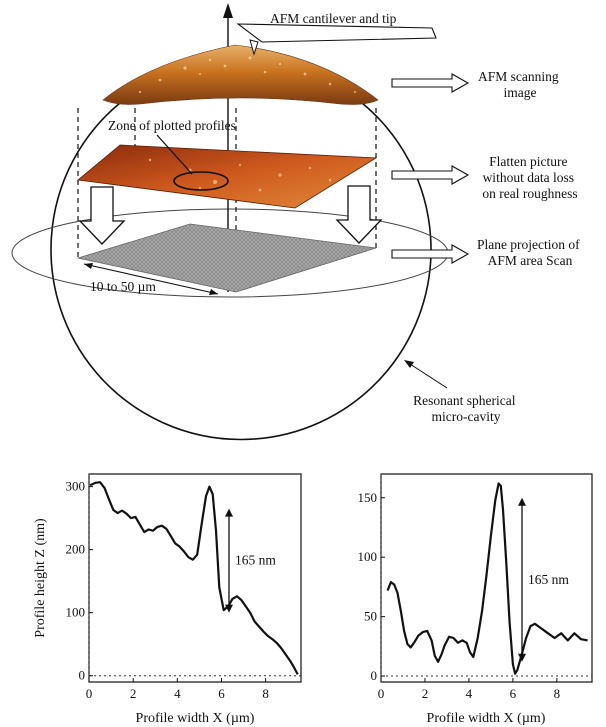 This screenshot has height=727, width=606. I want to click on cavity-leader-line, so click(428, 376).